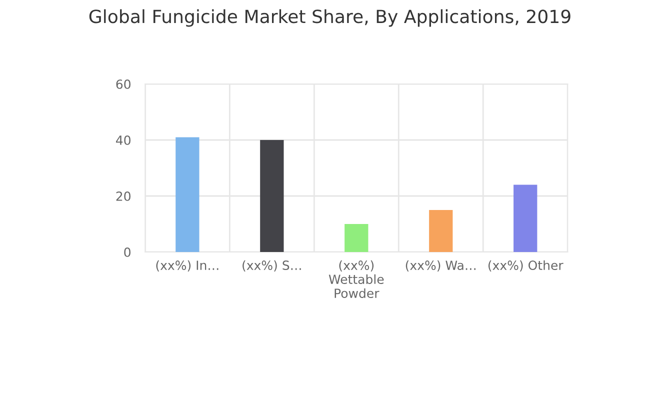  I want to click on x-tick-label: (xx%) Wettable Powder, so click(356, 279).